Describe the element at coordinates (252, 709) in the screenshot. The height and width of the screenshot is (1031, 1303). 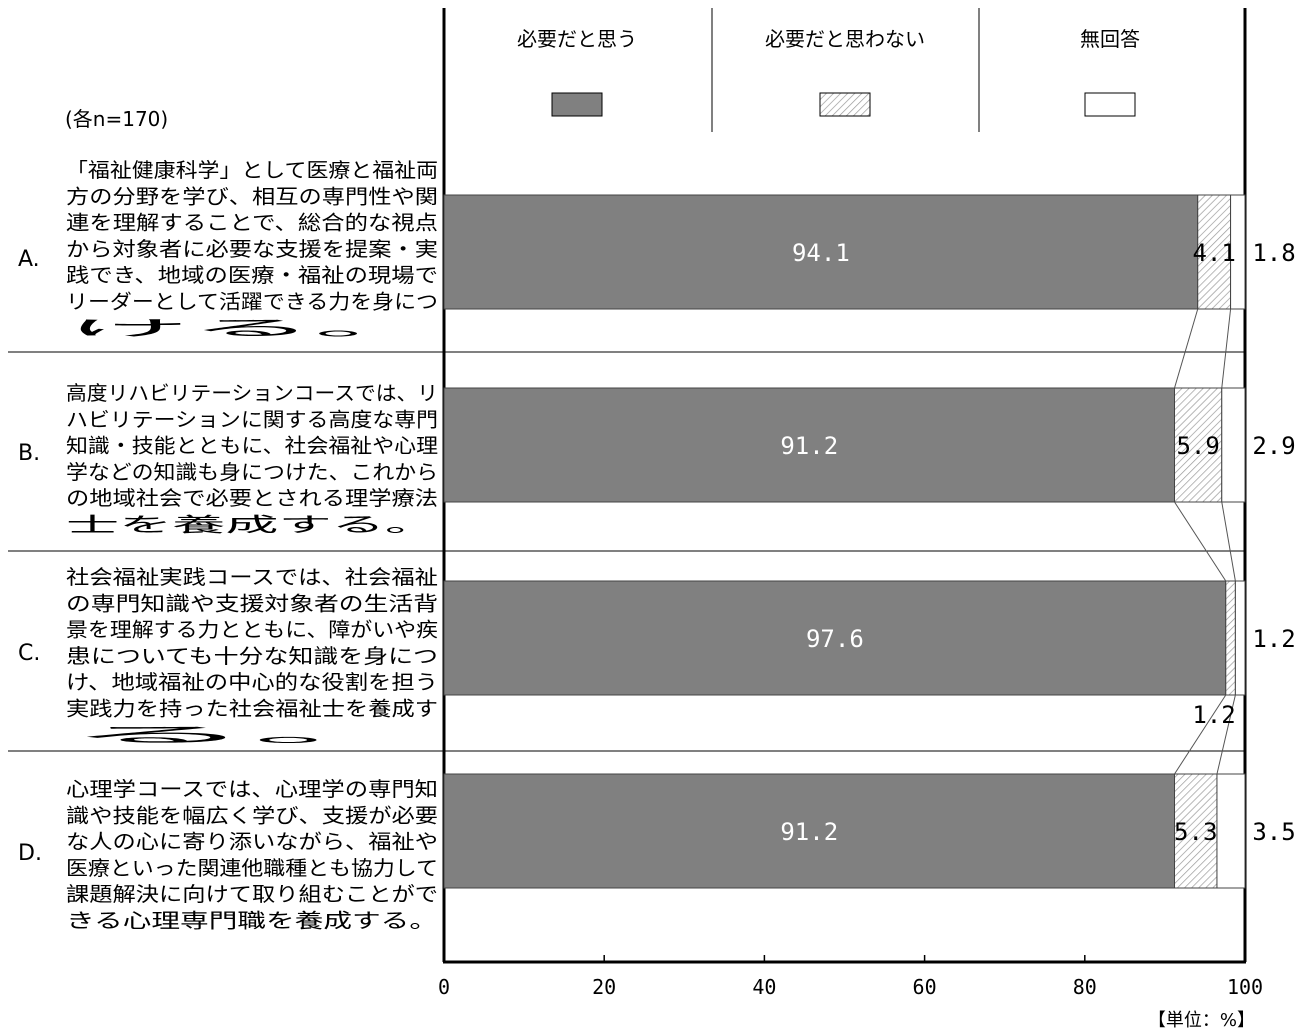
I see `category-text-line: 実践力を持った社会福祉士を養成す` at that location.